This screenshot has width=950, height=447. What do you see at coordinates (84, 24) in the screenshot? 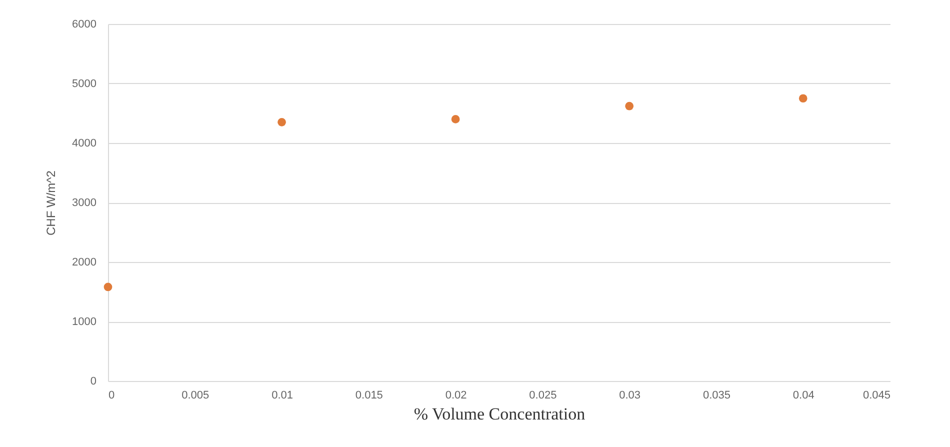
I see `y-tick-label: 6000` at bounding box center [84, 24].